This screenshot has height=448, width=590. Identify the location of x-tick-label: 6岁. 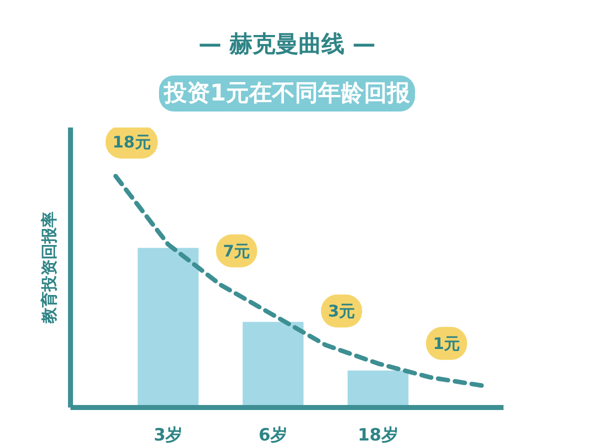
(273, 436).